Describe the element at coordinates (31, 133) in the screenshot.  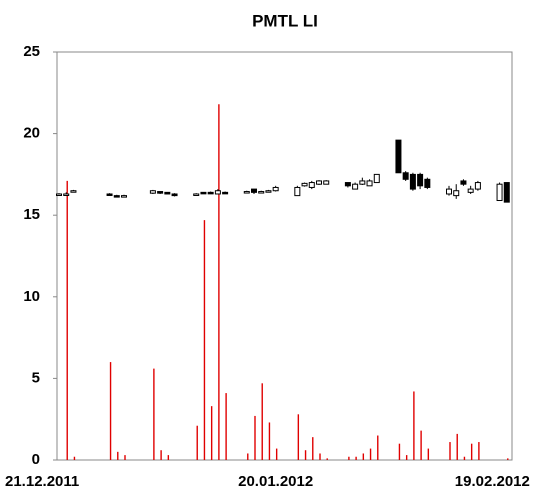
I see `y-tick-label: 20` at that location.